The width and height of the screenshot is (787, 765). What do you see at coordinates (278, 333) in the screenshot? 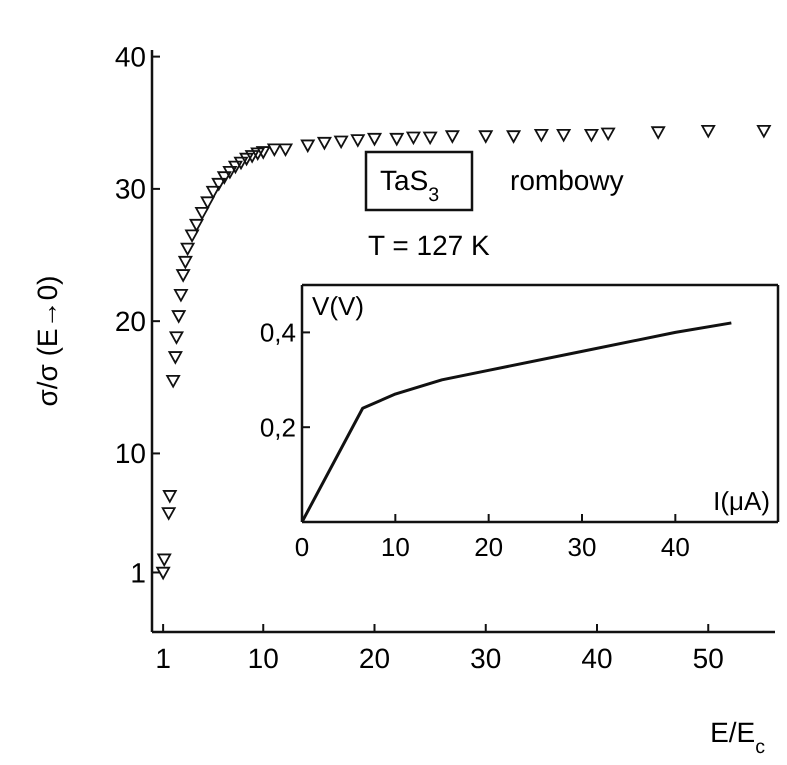
I see `y-tick-label: 0,4` at bounding box center [278, 333].